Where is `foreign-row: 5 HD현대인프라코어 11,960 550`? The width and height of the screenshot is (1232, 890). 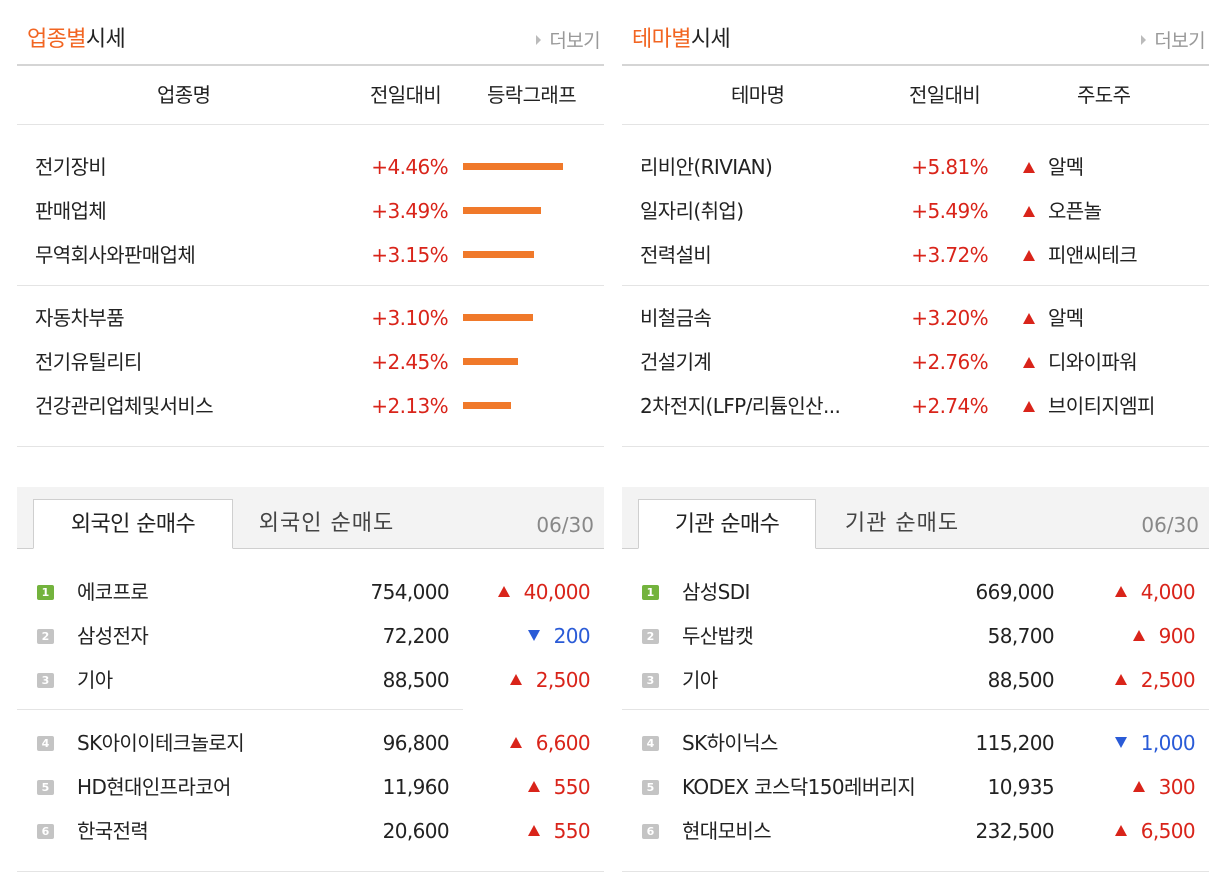
foreign-row: 5 HD현대인프라코어 11,960 550 is located at coordinates (310, 787).